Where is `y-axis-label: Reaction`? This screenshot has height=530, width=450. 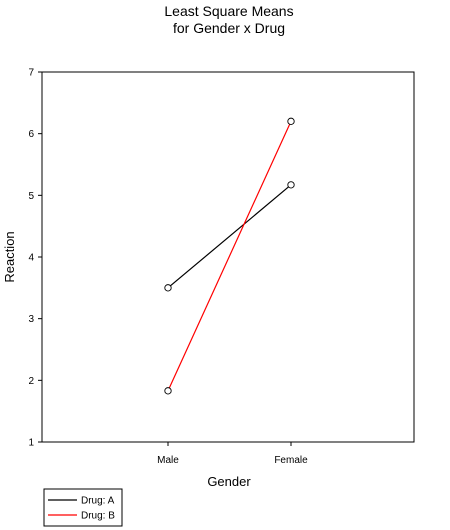 y-axis-label: Reaction is located at coordinates (9, 256).